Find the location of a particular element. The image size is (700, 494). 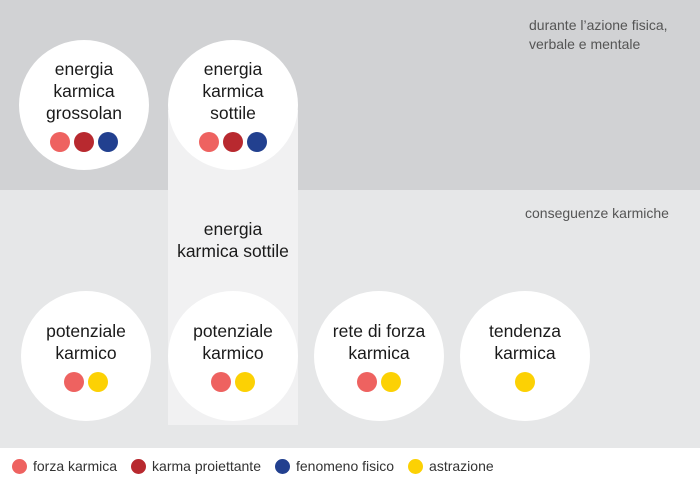

legend-item-karma: karma proiettante is located at coordinates (196, 466).